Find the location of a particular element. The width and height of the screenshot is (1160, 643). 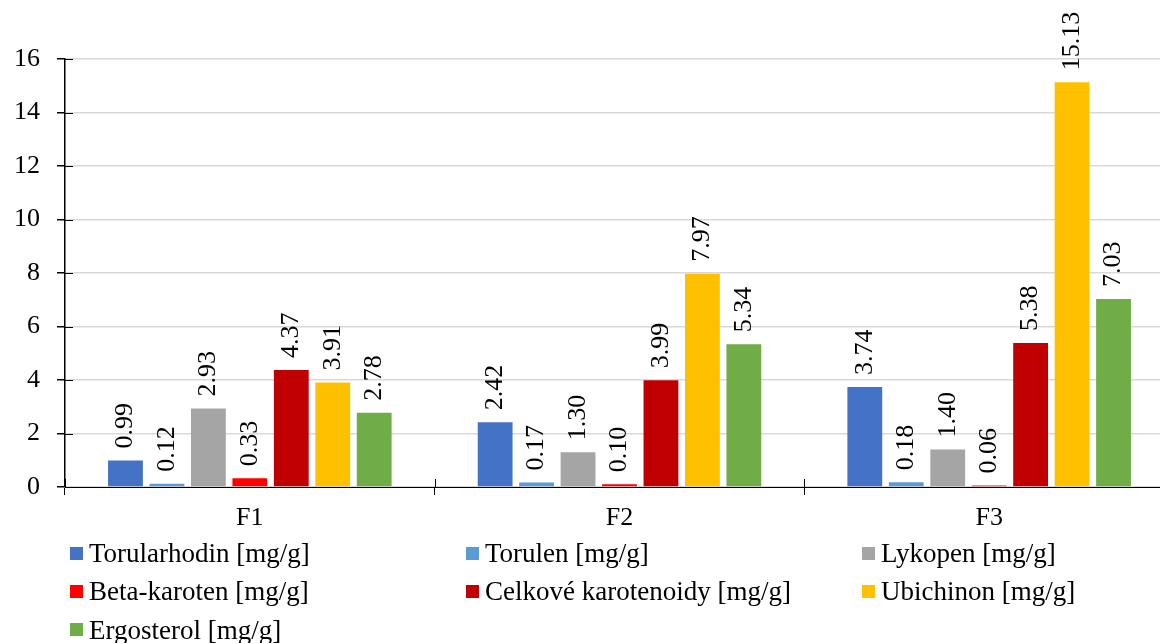

data-label: 0.06 is located at coordinates (987, 450).